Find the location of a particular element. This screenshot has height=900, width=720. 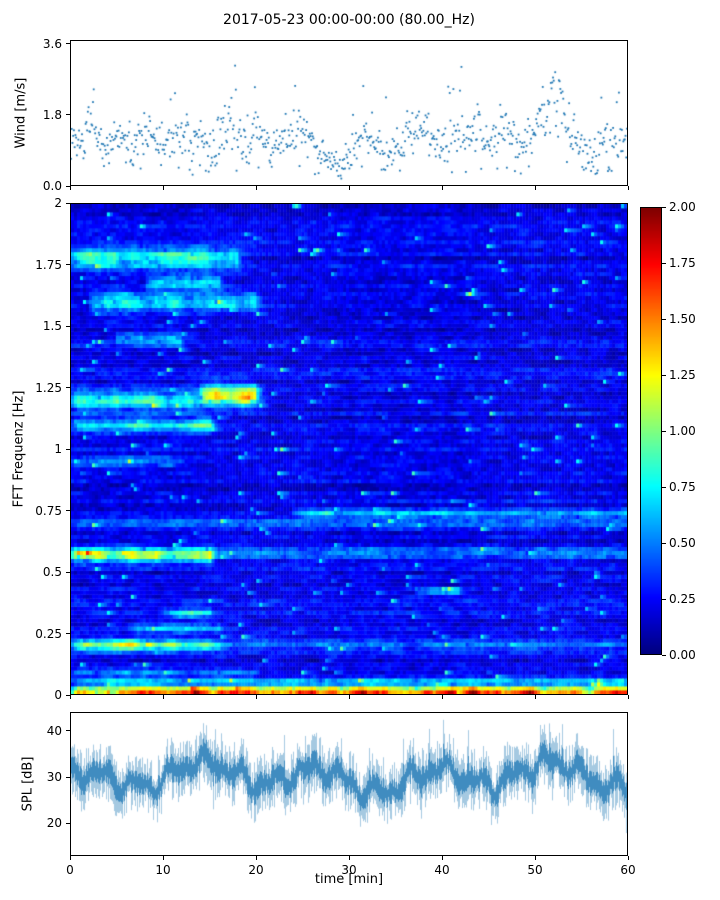

wind-plot is located at coordinates (349, 113).